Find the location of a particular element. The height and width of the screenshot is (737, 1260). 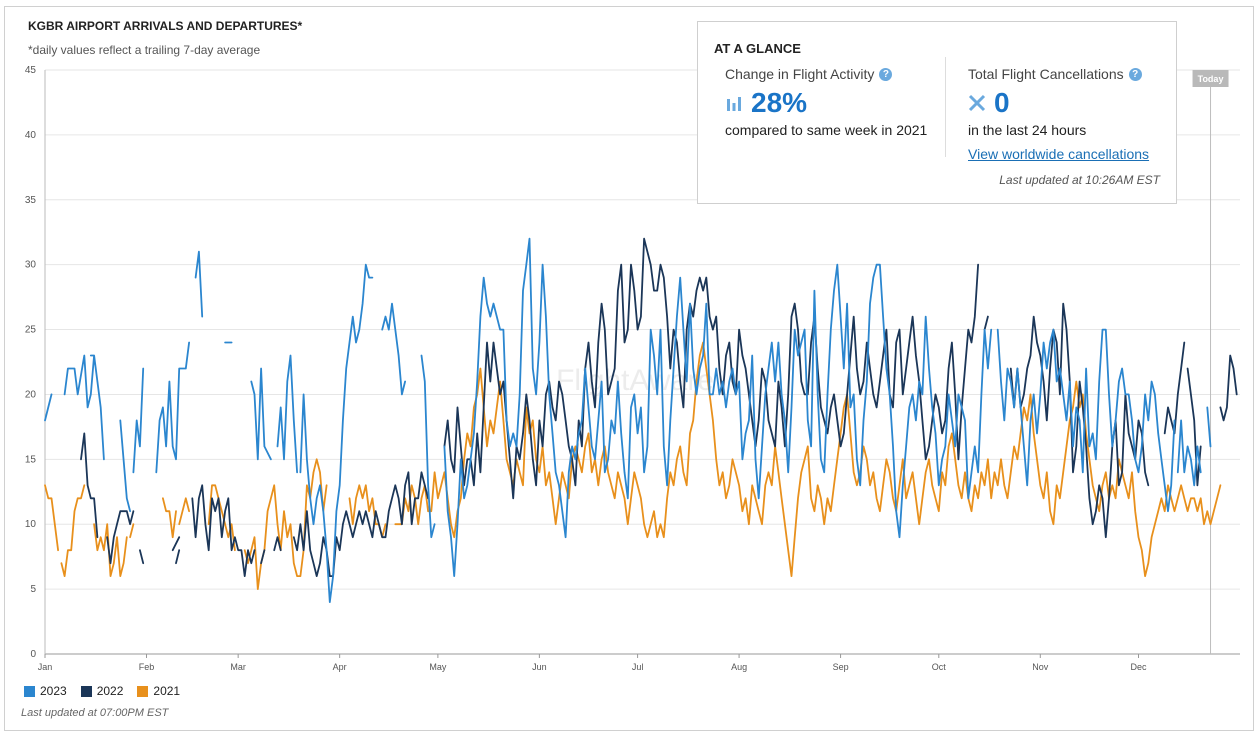

y-tick-label: 35 is located at coordinates (31, 200).